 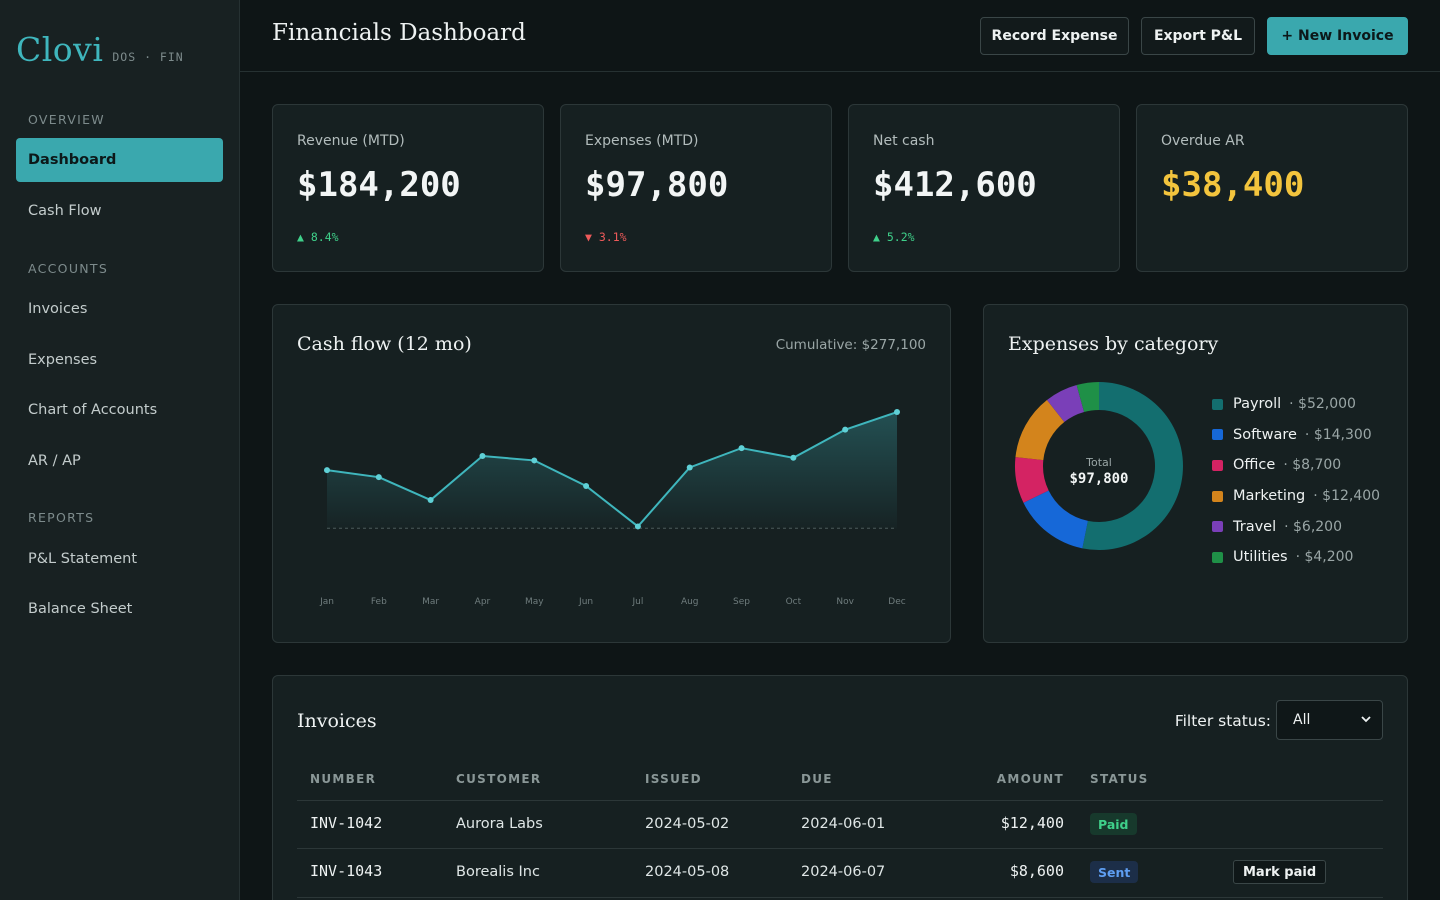 What do you see at coordinates (1040, 430) in the screenshot?
I see `donut-slice-marketing` at bounding box center [1040, 430].